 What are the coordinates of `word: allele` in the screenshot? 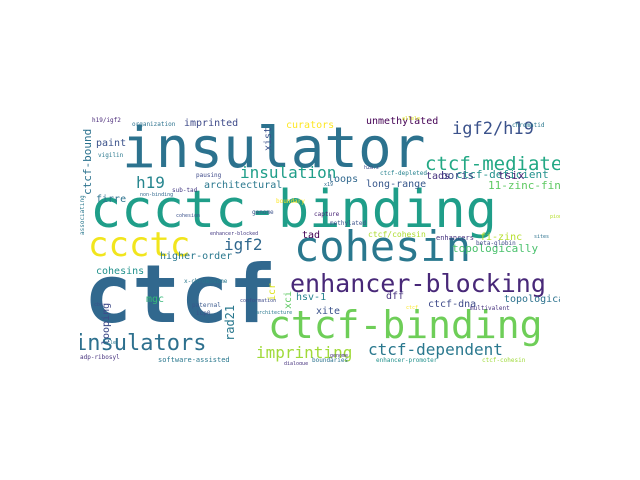 It's located at (411, 119).